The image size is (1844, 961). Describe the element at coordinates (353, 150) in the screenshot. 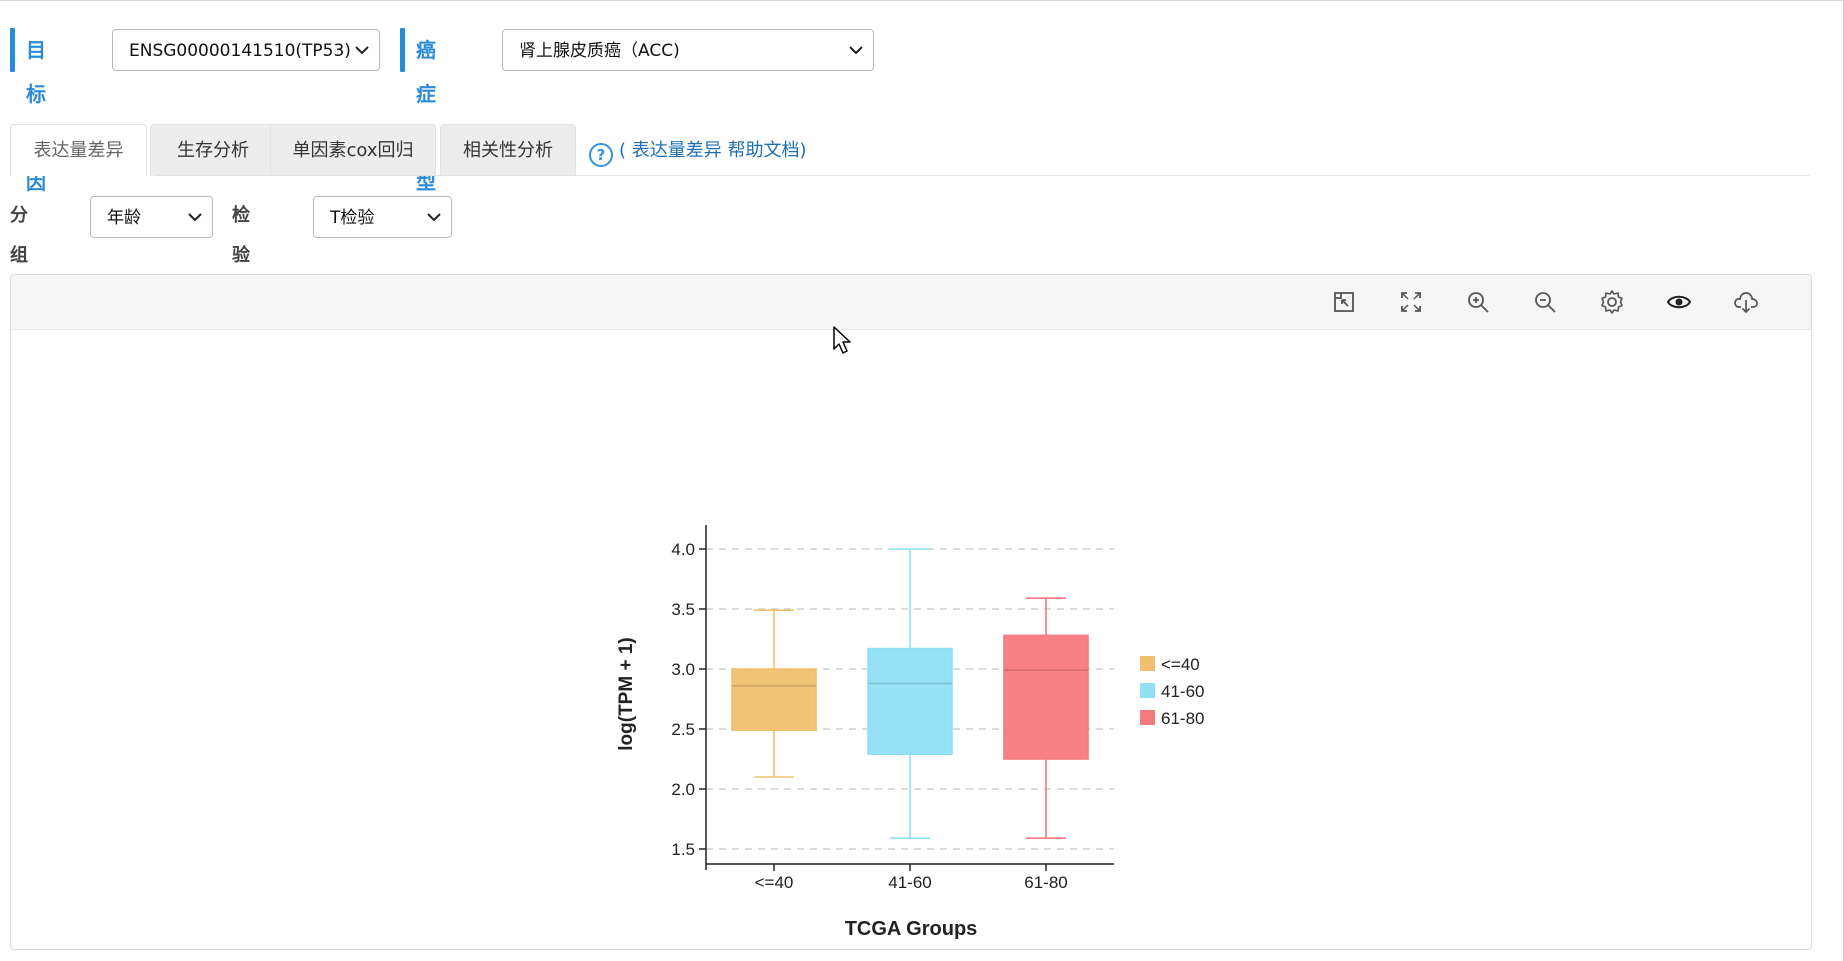

I see `tab-cox-regression: 单因素cox回归` at that location.